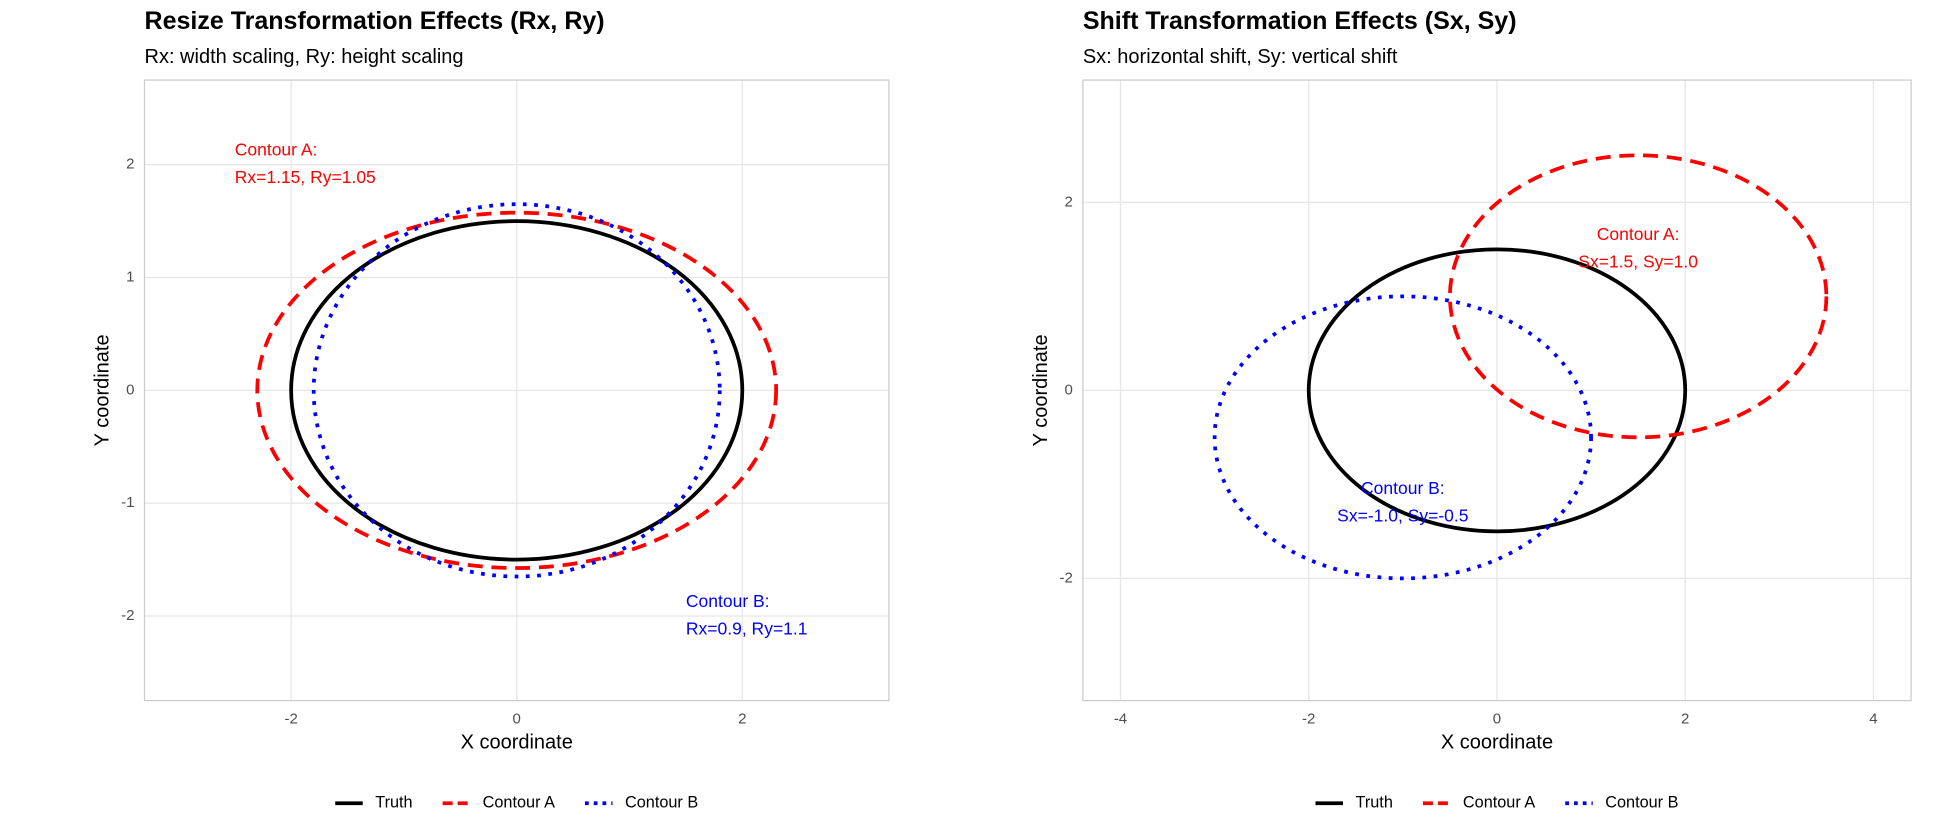  What do you see at coordinates (304, 57) in the screenshot?
I see `chart-subtitle: Rx: width scaling, Ry: height scaling` at bounding box center [304, 57].